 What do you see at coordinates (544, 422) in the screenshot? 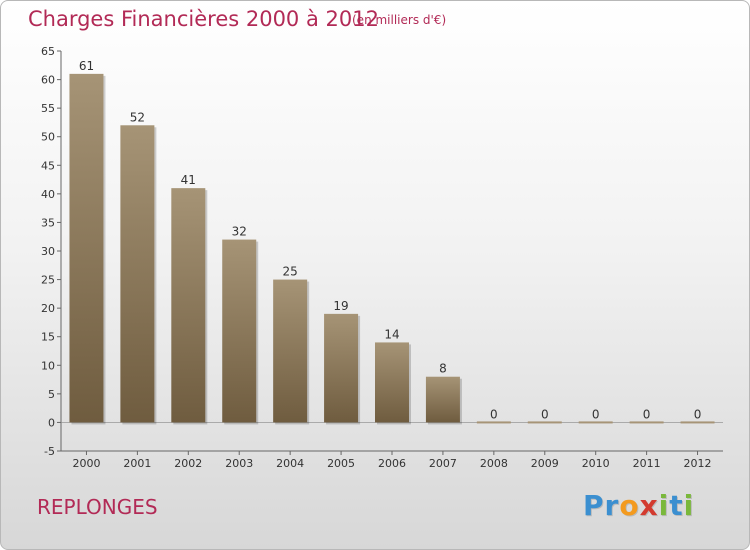
I see `bar-2009` at bounding box center [544, 422].